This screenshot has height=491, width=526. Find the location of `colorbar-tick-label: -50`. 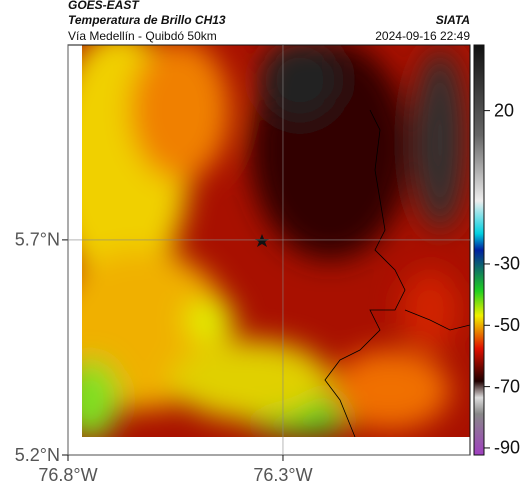

colorbar-tick-label: -50 is located at coordinates (507, 325).